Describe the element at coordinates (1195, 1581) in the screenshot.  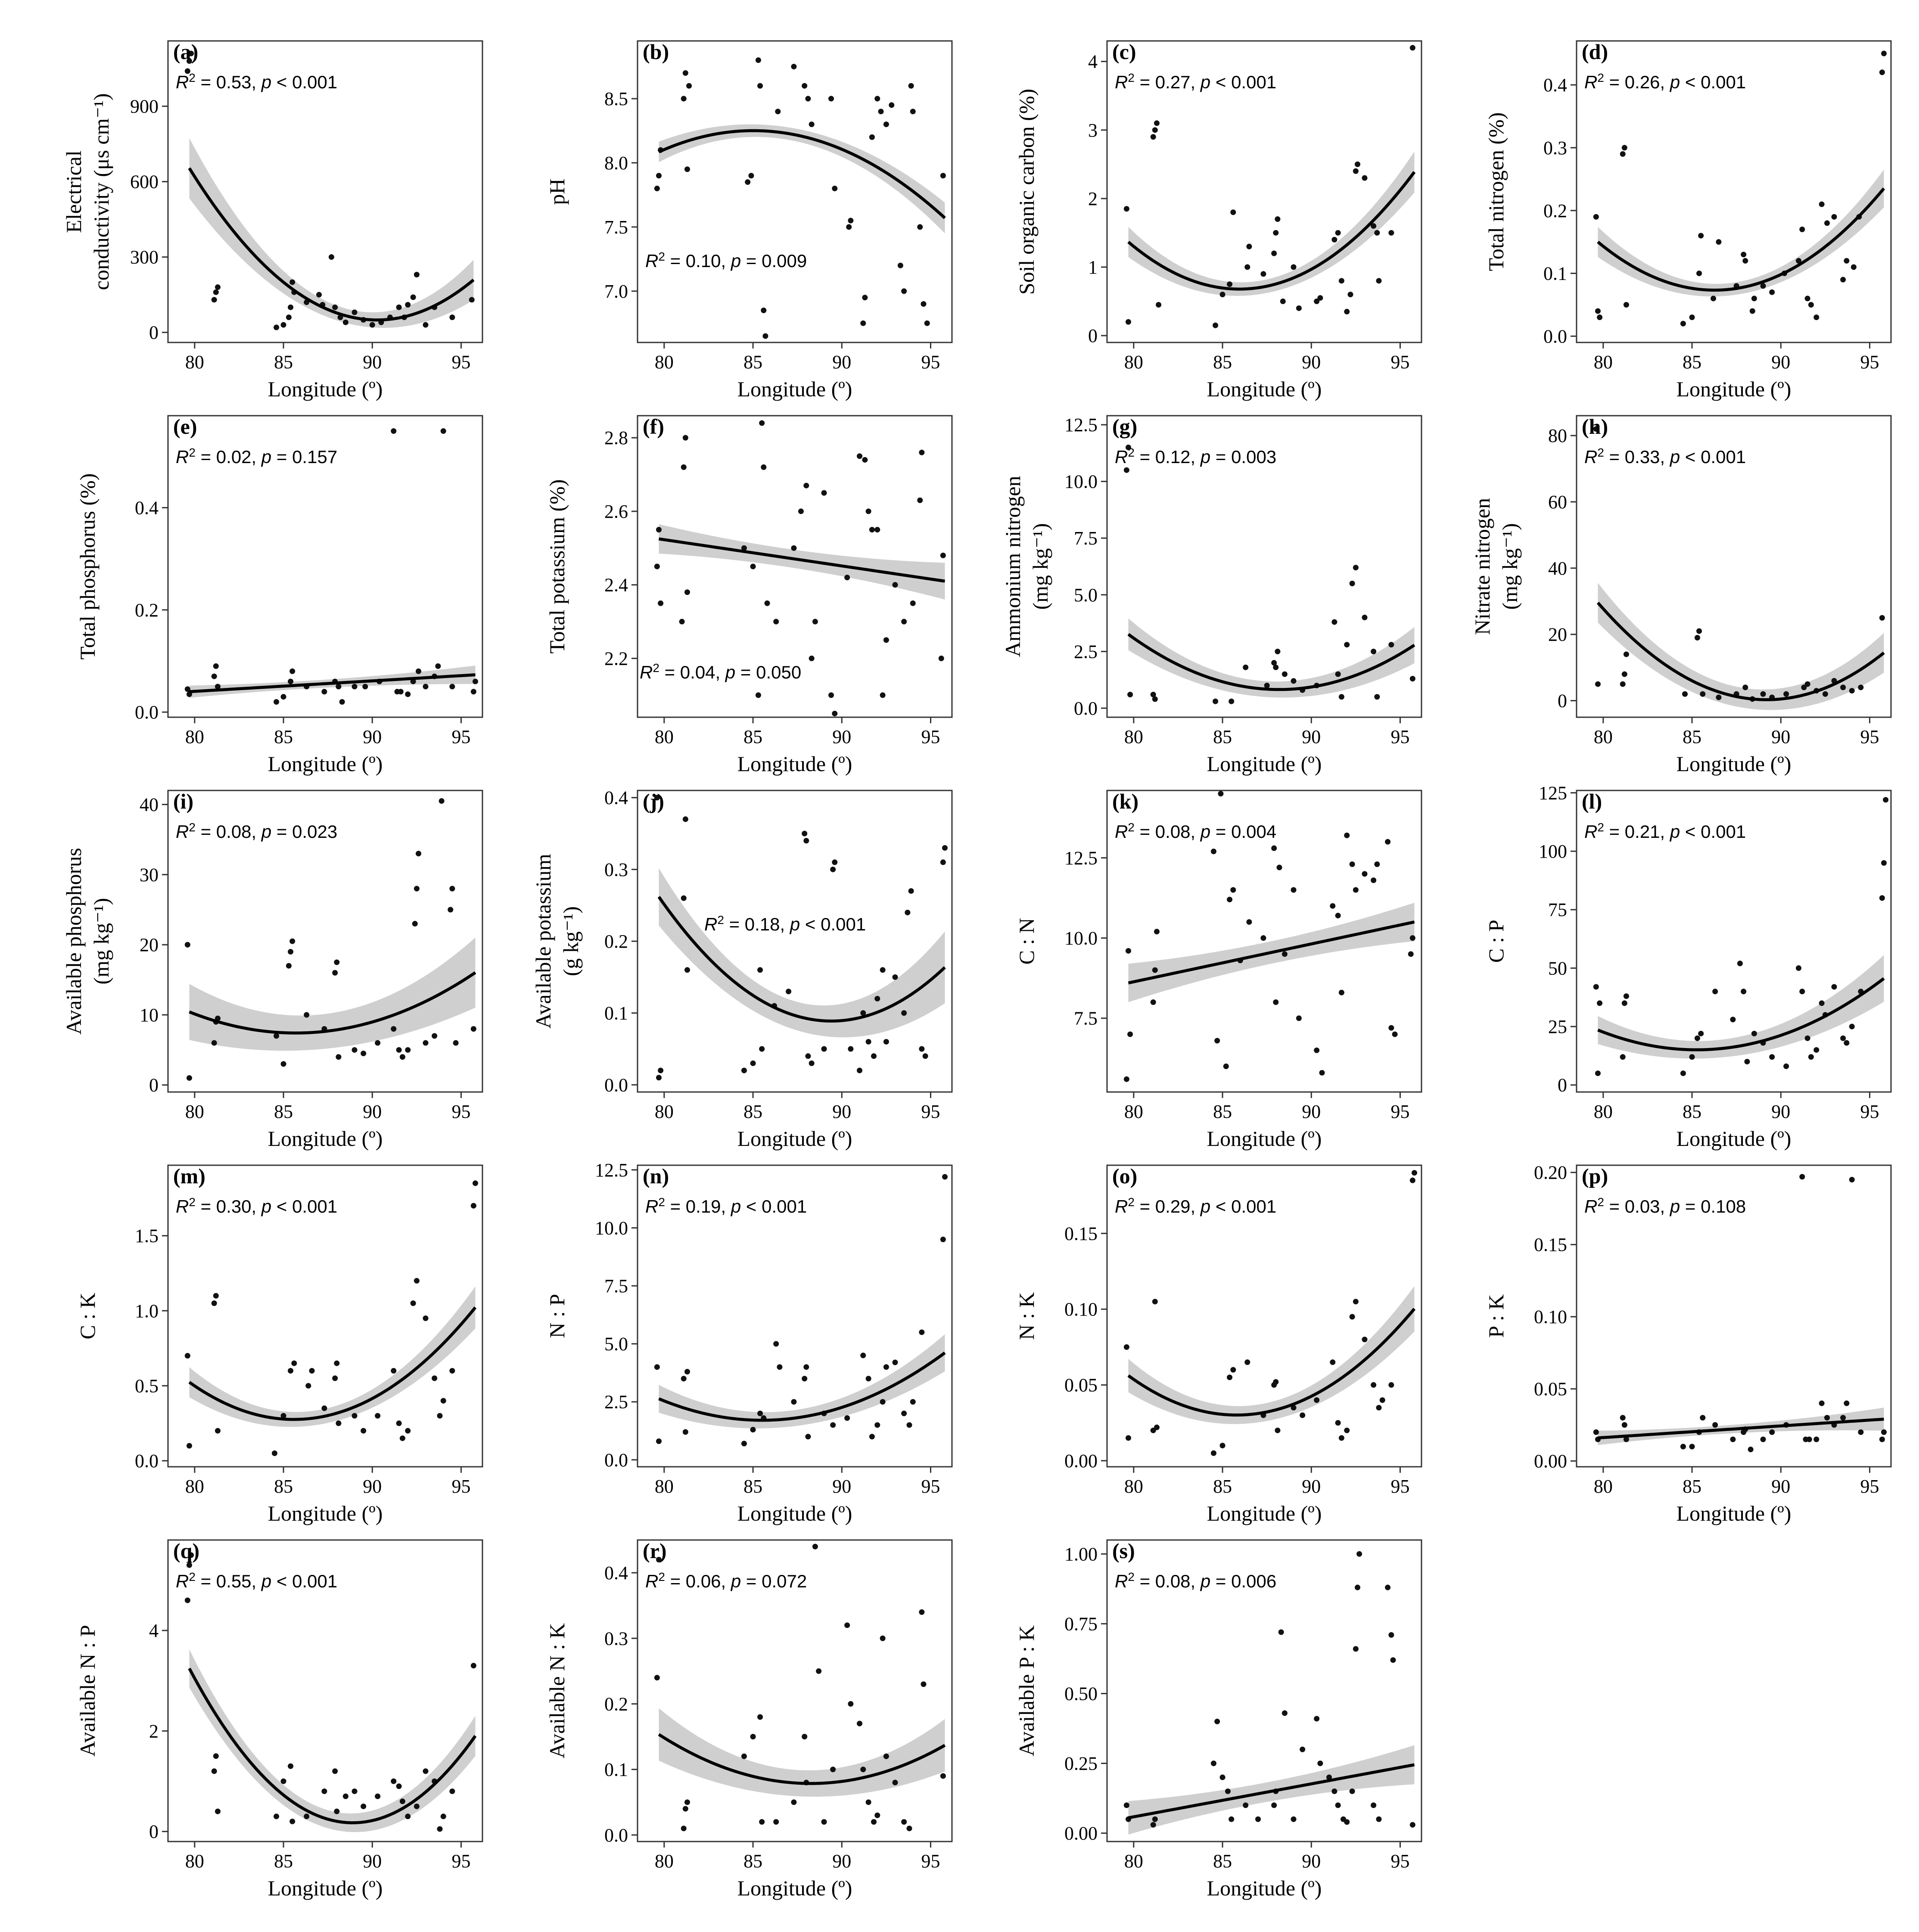
I see `regression-stats: R2 = 0.08, p = 0.006` at that location.